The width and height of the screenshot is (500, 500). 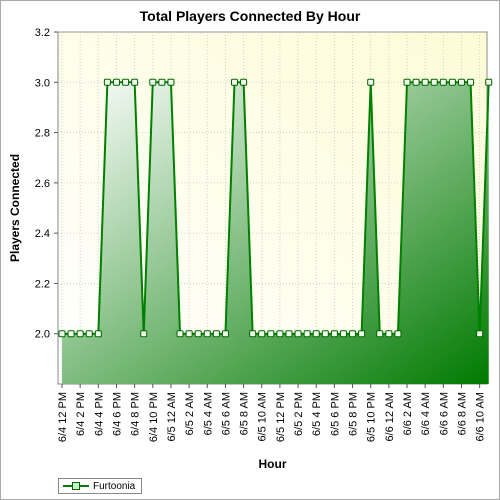 I want to click on x-tick-label: 6/6 4 AM, so click(x=426, y=413).